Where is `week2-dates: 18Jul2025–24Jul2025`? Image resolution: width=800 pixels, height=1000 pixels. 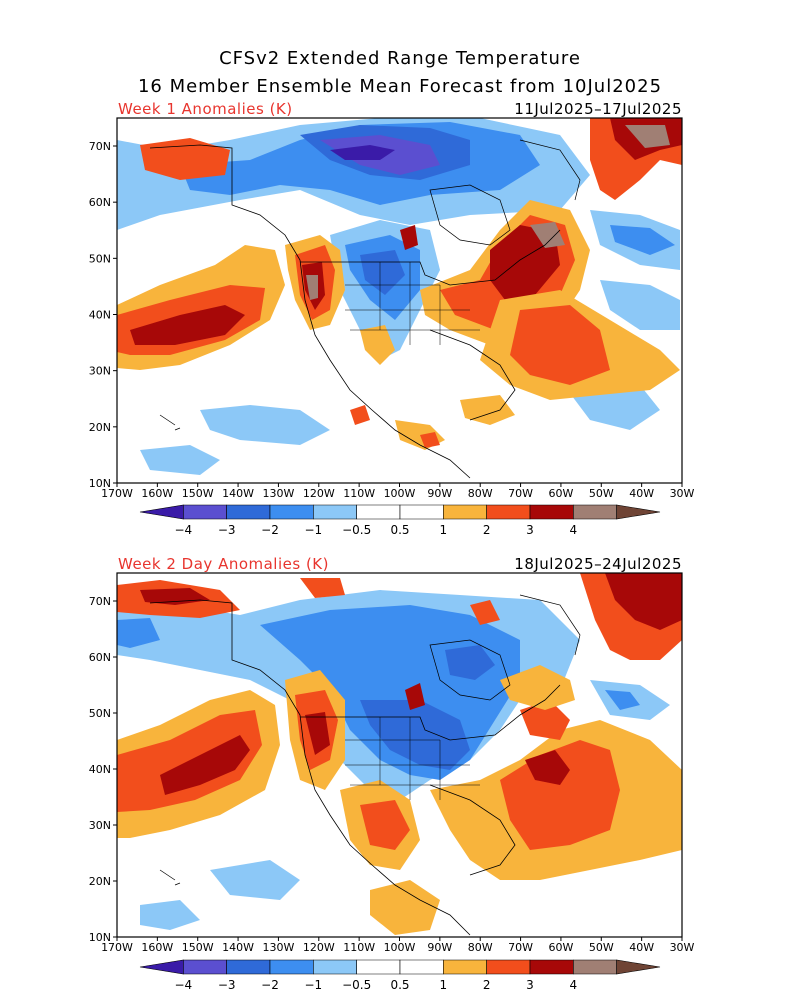 week2-dates: 18Jul2025–24Jul2025 is located at coordinates (598, 564).